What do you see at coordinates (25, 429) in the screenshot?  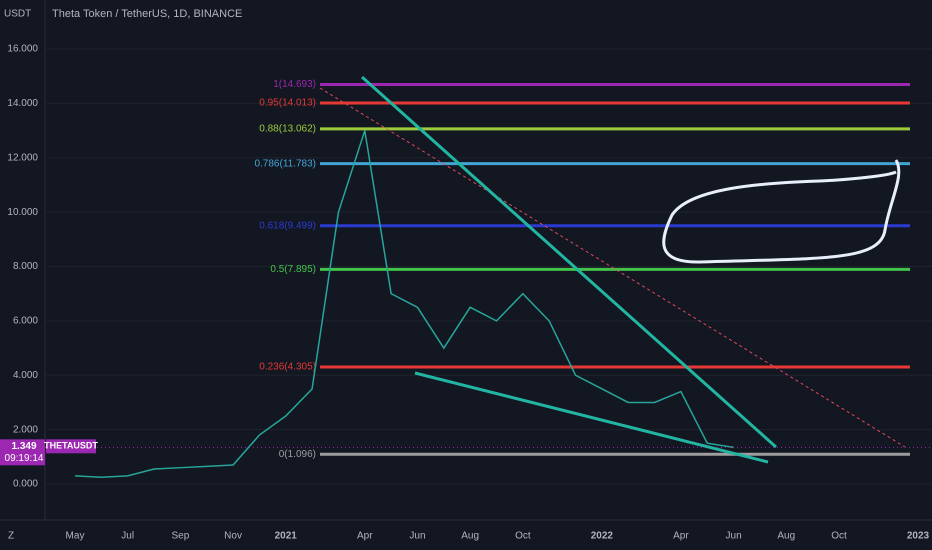 I see `y-tick-label: 2.000` at bounding box center [25, 429].